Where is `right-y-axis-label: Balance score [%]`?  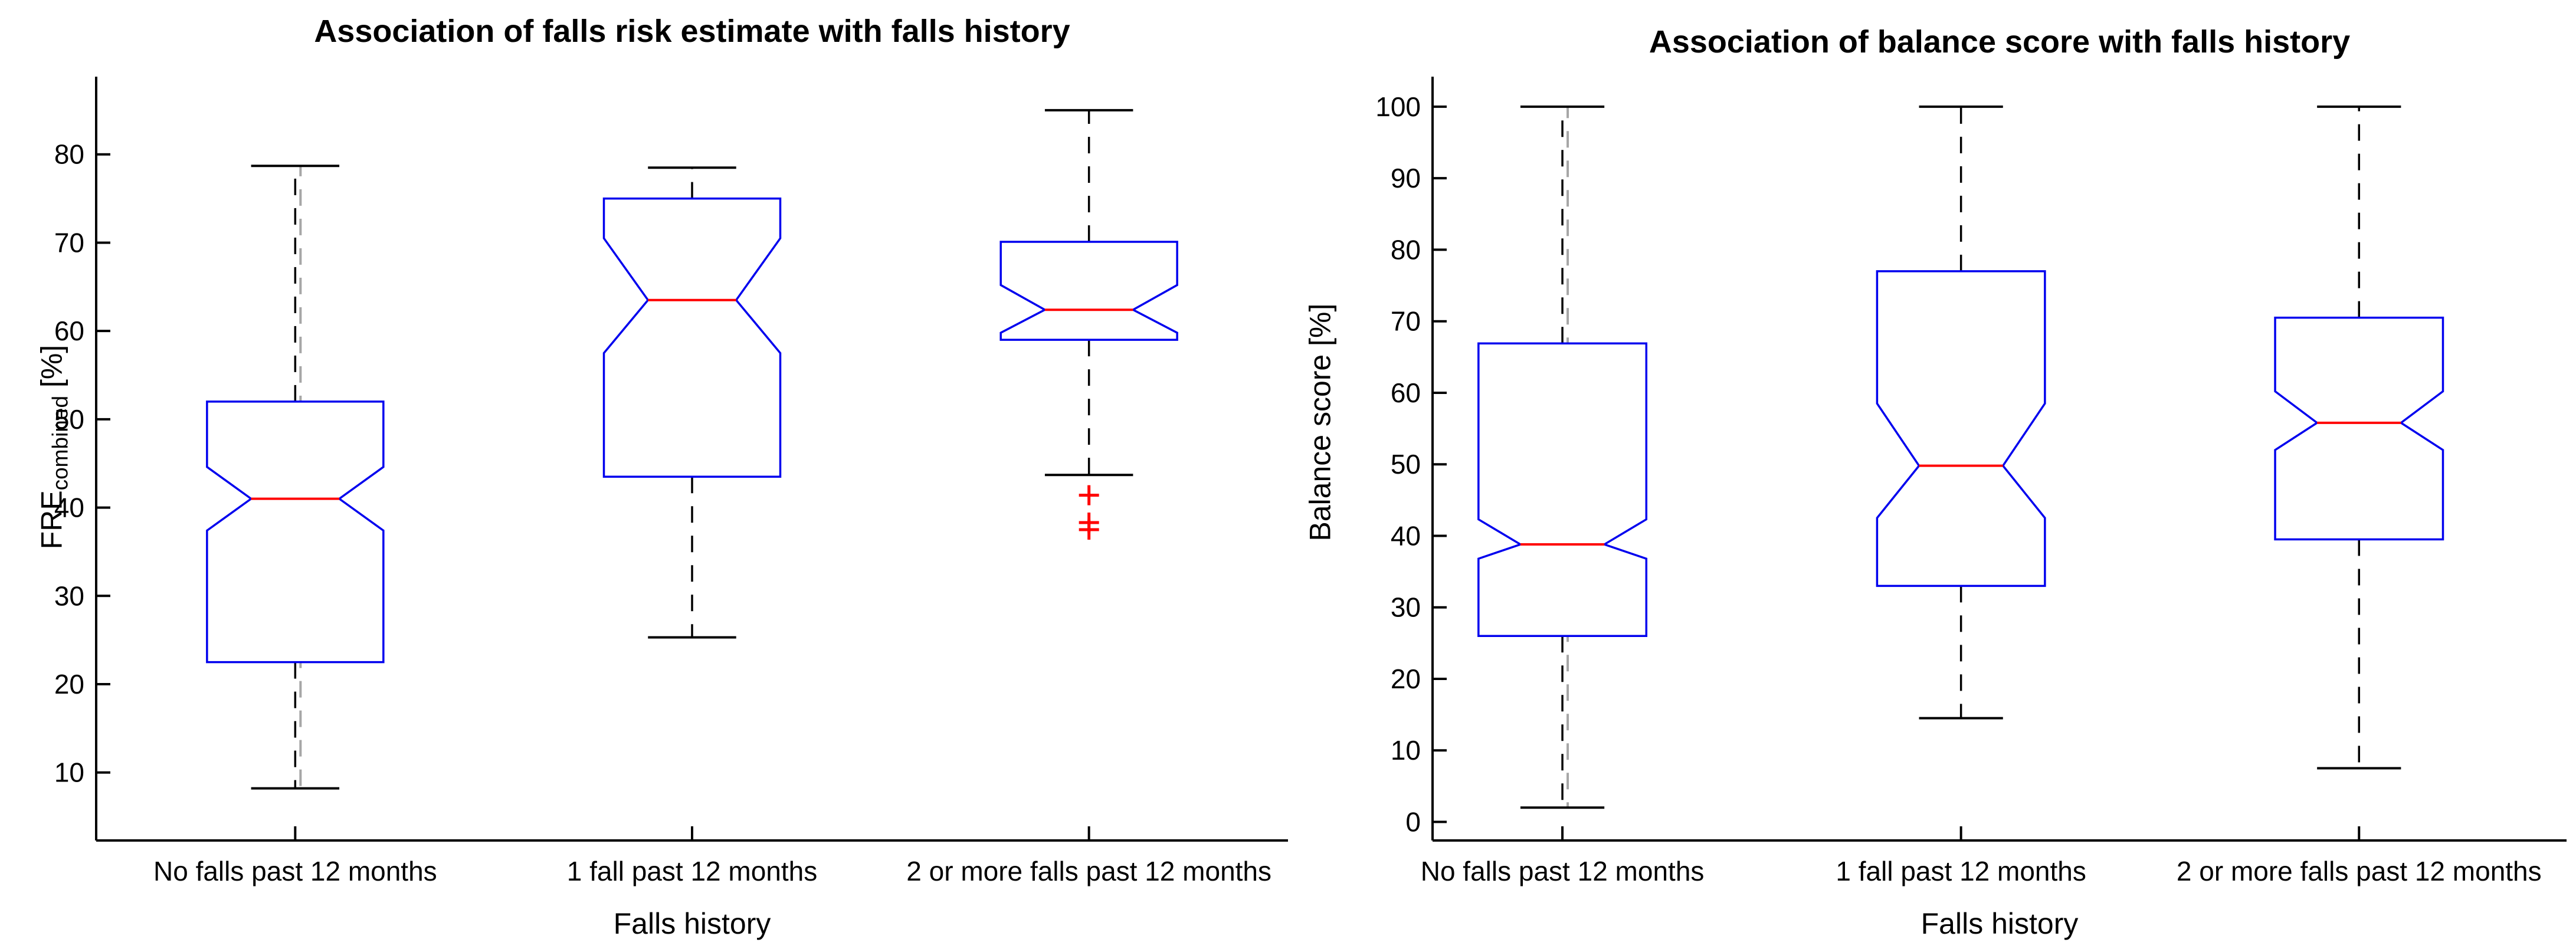 right-y-axis-label: Balance score [%] is located at coordinates (1305, 431).